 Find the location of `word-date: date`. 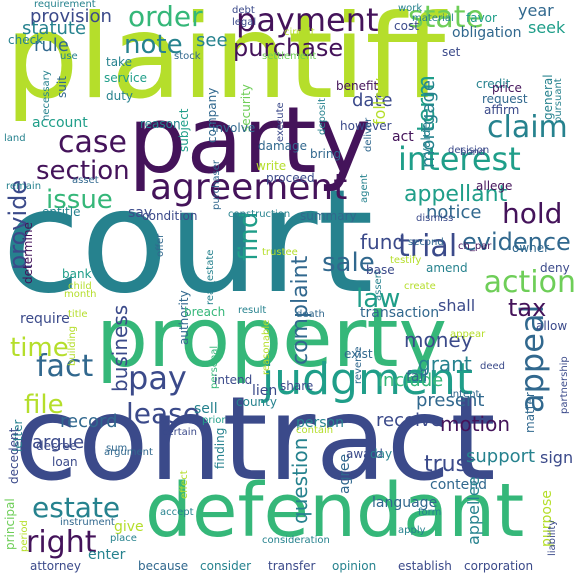

word-date: date is located at coordinates (372, 100).